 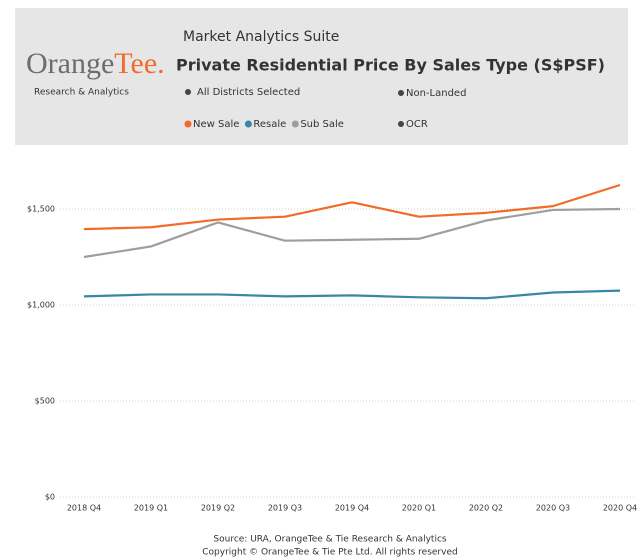 I want to click on legend-label: Sub Sale, so click(x=322, y=124).